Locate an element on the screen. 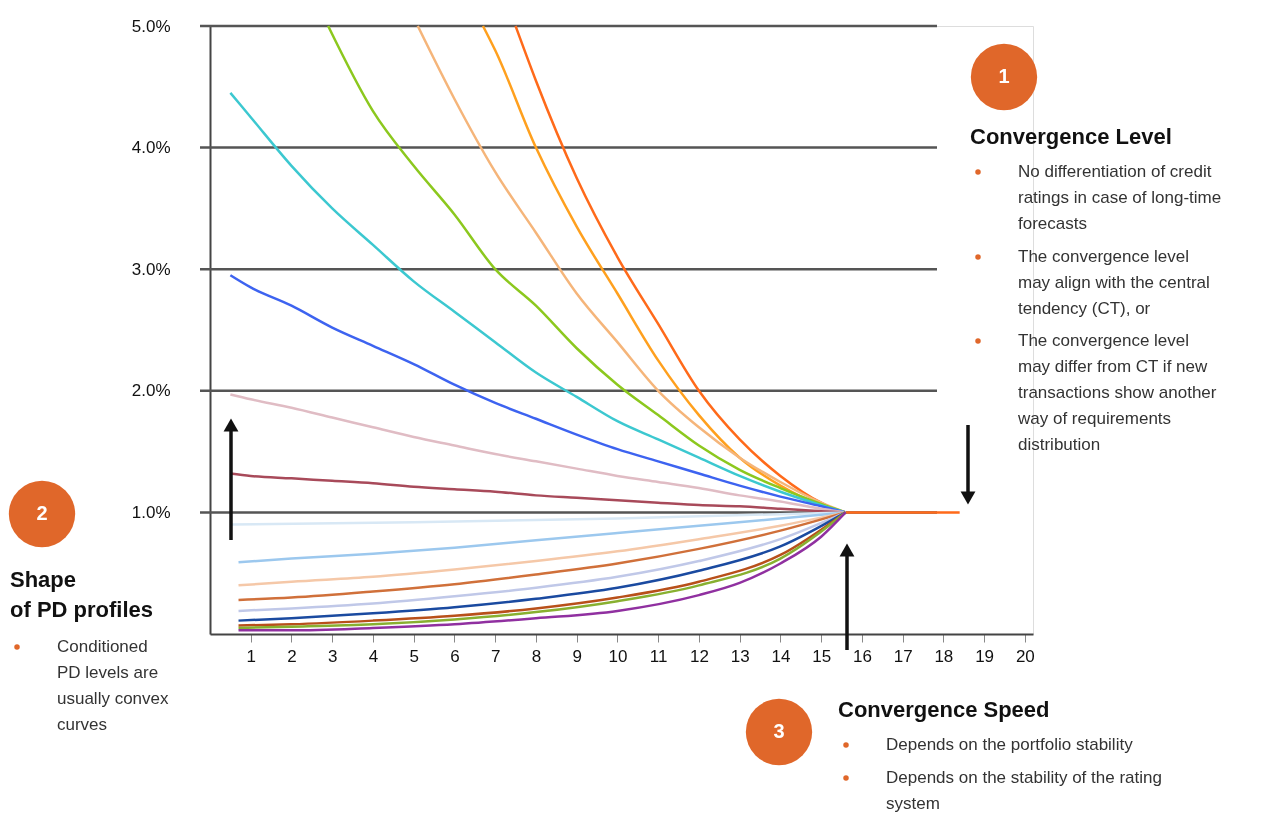  x-tick-label: 15 is located at coordinates (822, 656).